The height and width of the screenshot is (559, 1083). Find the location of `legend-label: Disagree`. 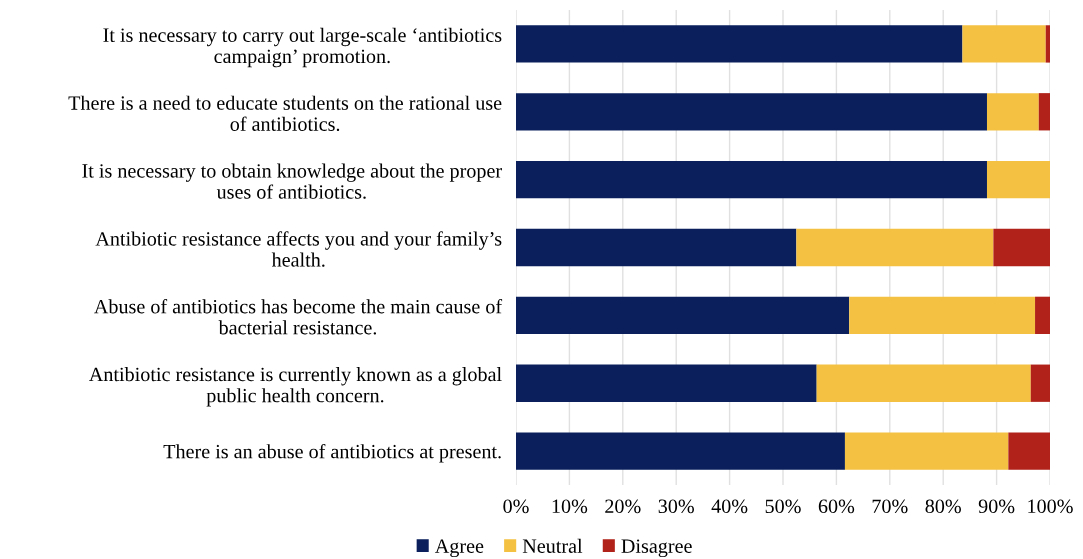

legend-label: Disagree is located at coordinates (656, 548).